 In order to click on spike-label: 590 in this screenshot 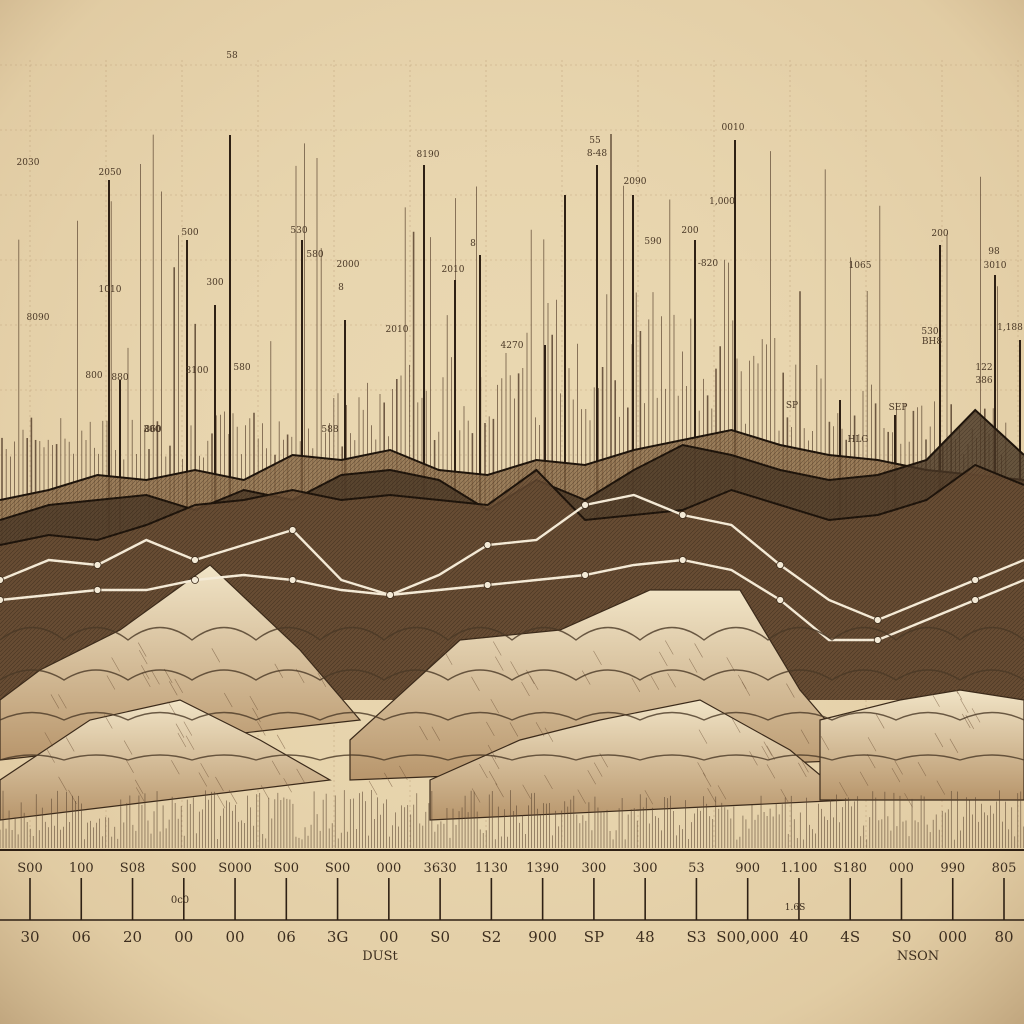, I will do `click(652, 242)`.